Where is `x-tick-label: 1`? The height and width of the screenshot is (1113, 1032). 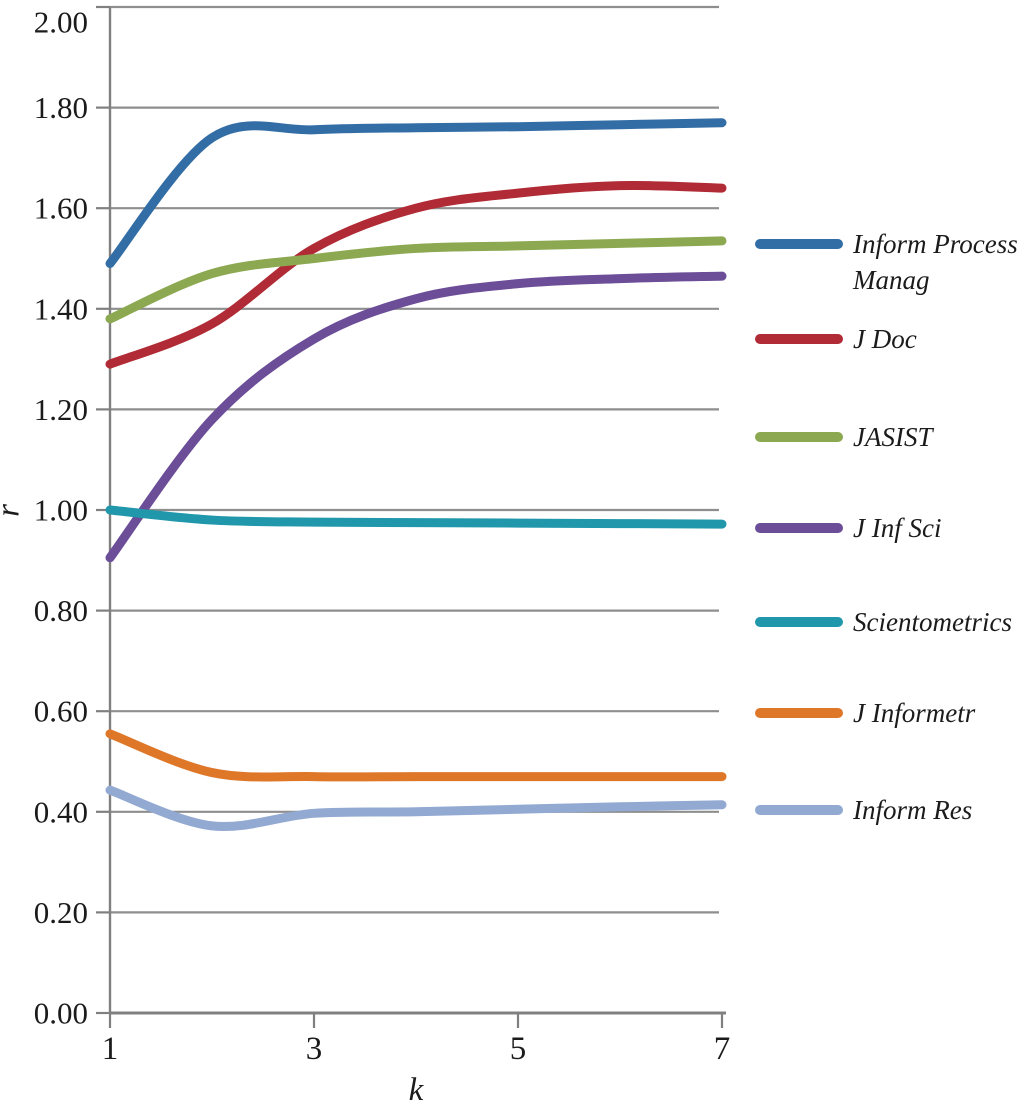 x-tick-label: 1 is located at coordinates (110, 1049).